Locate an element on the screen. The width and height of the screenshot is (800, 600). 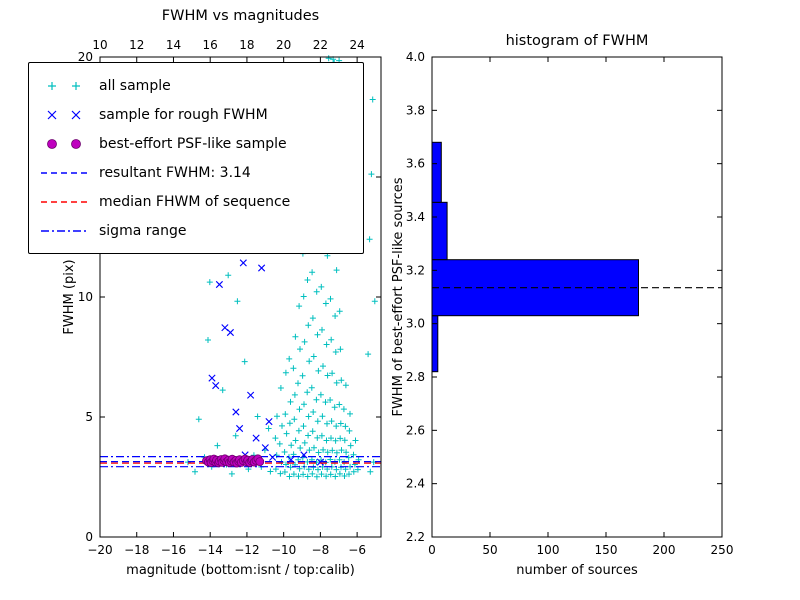
right-plot-xlabel: number of sources is located at coordinates (577, 570).